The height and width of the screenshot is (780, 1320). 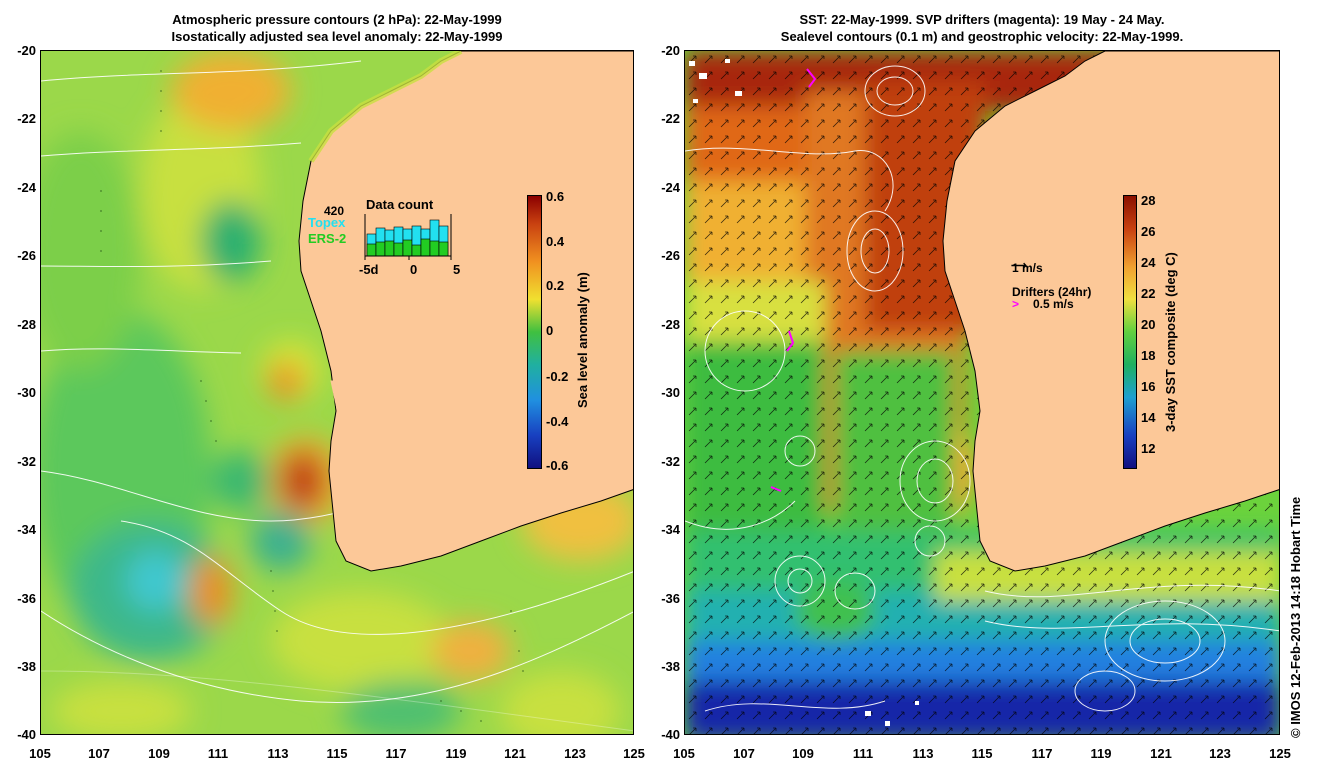 What do you see at coordinates (408, 237) in the screenshot?
I see `data-count-histogram` at bounding box center [408, 237].